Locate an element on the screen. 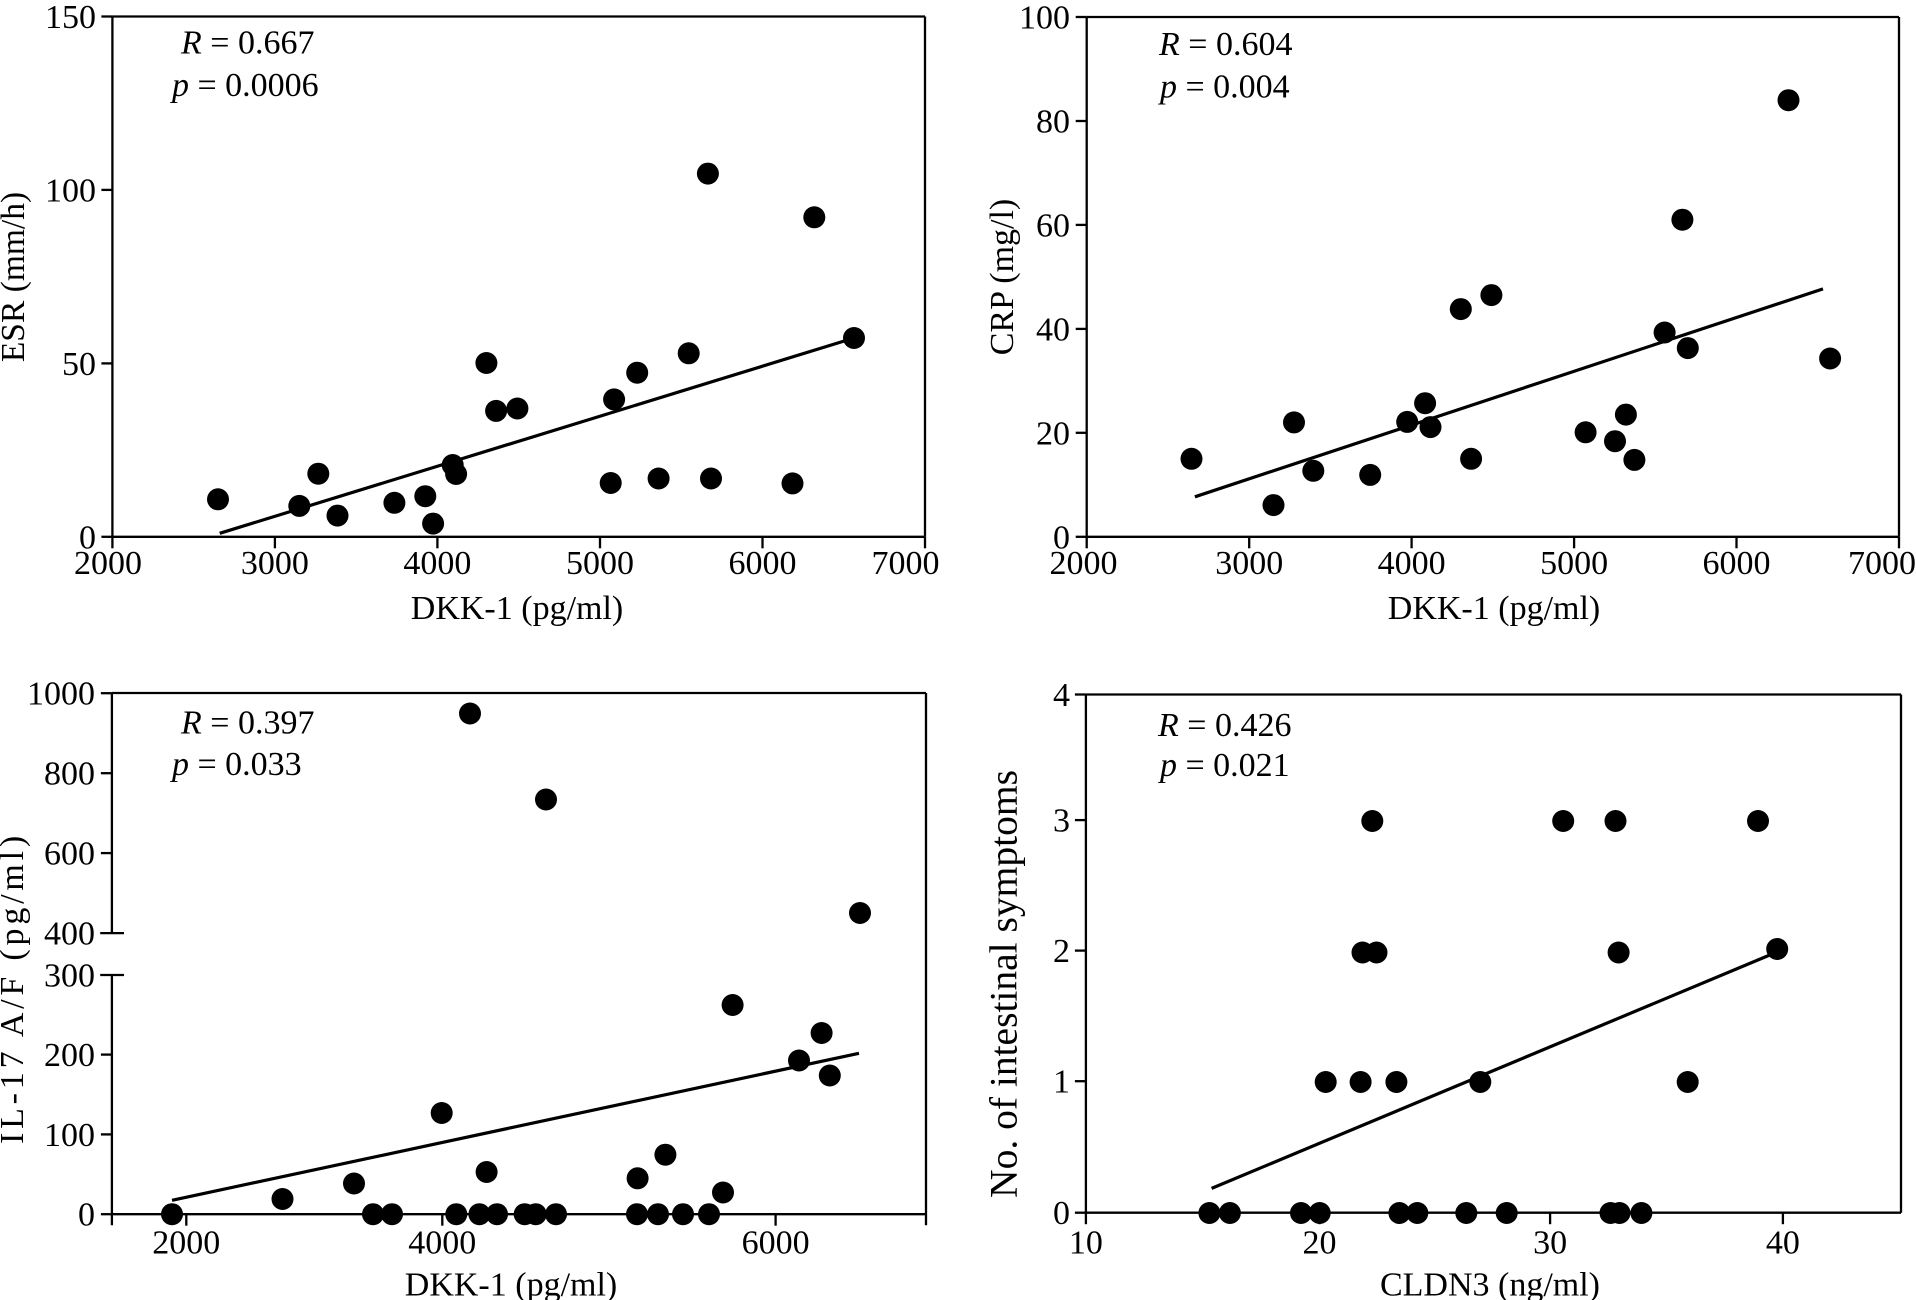 The height and width of the screenshot is (1300, 1916). svg-text: CLDN3 (ng/ml) is located at coordinates (1490, 1283).